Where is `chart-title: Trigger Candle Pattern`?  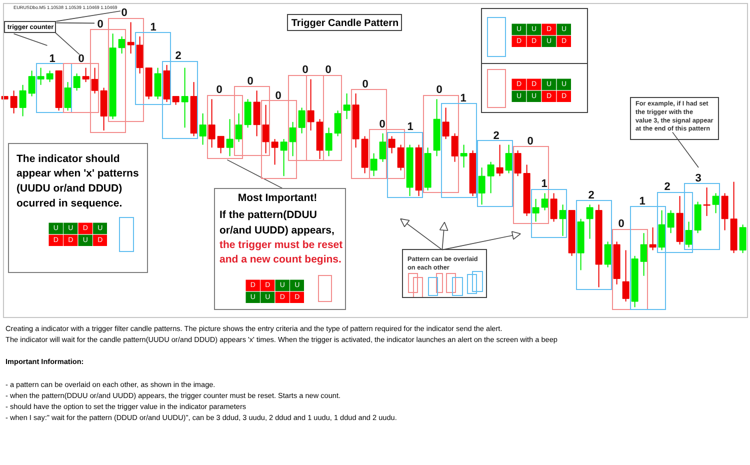 chart-title: Trigger Candle Pattern is located at coordinates (345, 23).